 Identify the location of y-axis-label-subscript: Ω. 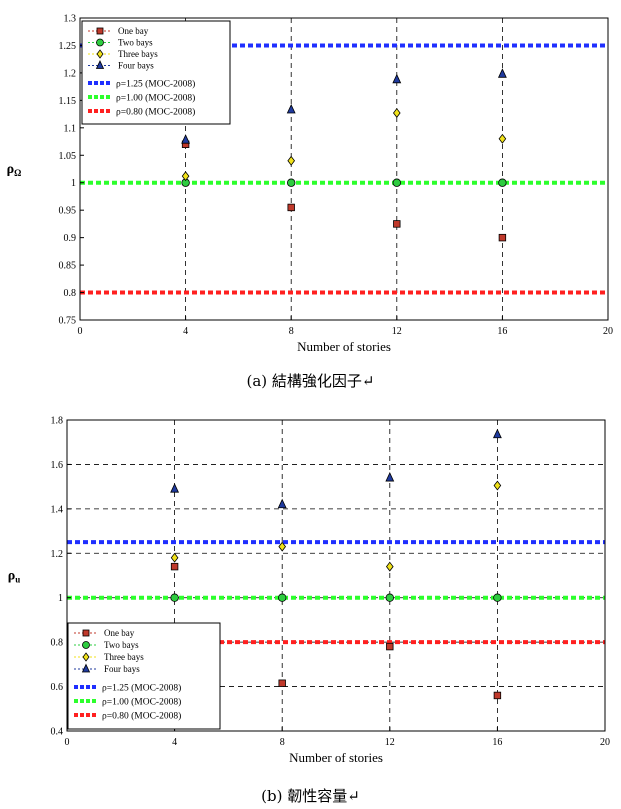
(17, 173).